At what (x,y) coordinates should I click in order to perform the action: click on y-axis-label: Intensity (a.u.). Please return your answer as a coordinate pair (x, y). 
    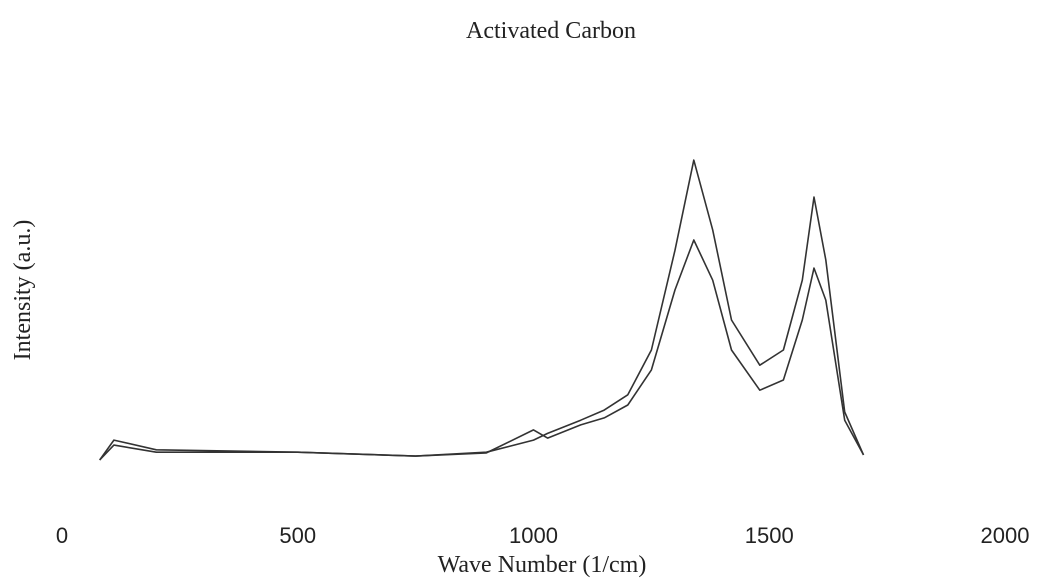
    Looking at the image, I should click on (23, 290).